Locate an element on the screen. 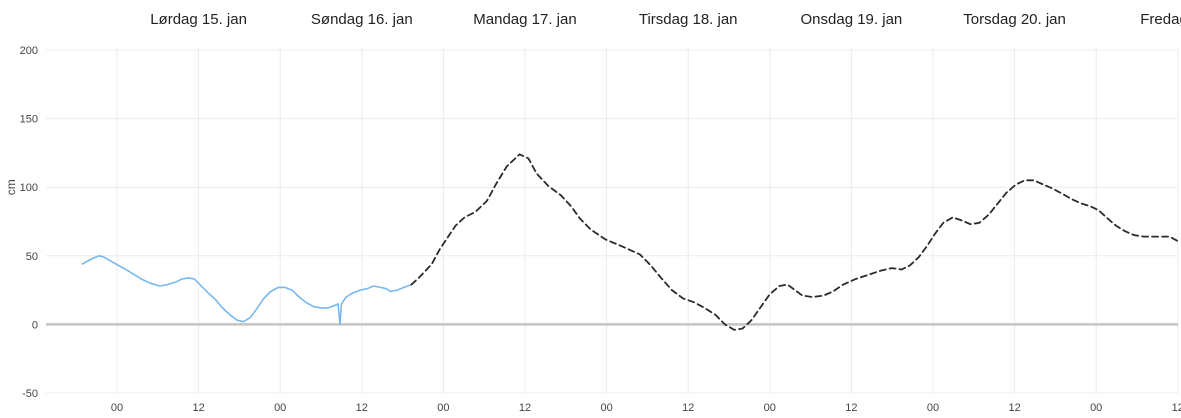  day-label: Torsdag 20. jan is located at coordinates (1014, 19).